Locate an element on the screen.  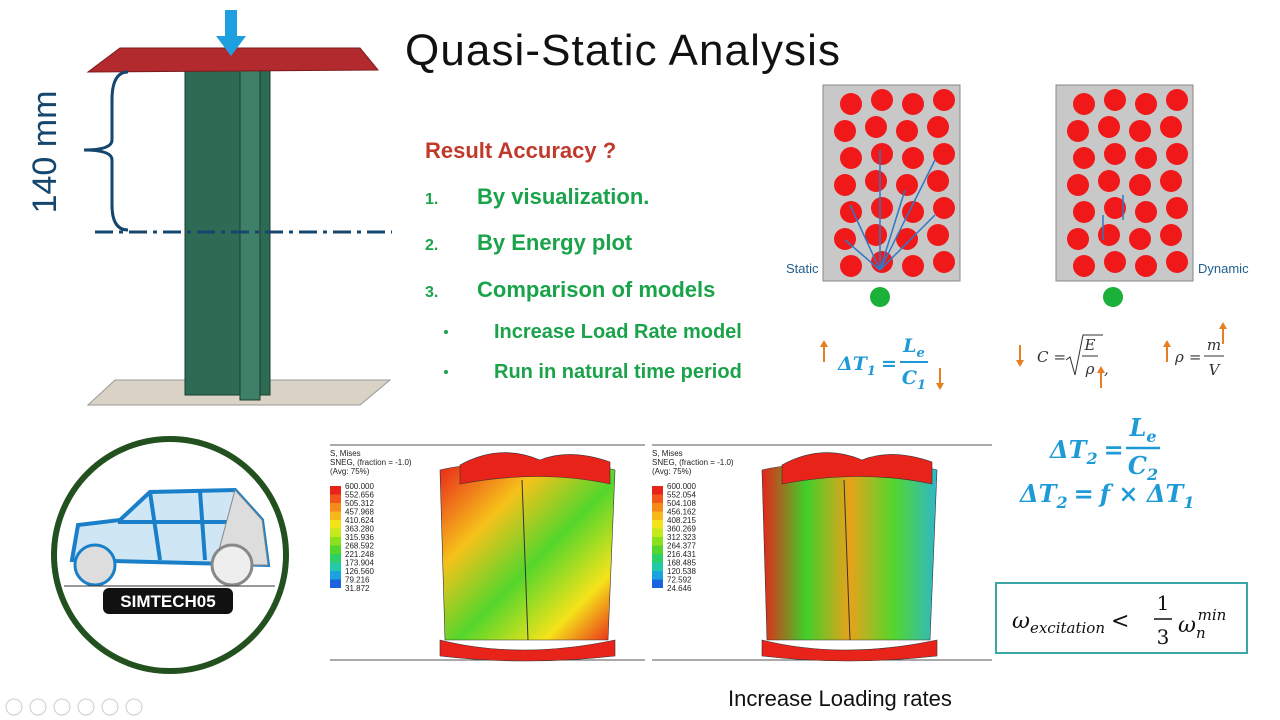
num: E is located at coordinates (1090, 345).